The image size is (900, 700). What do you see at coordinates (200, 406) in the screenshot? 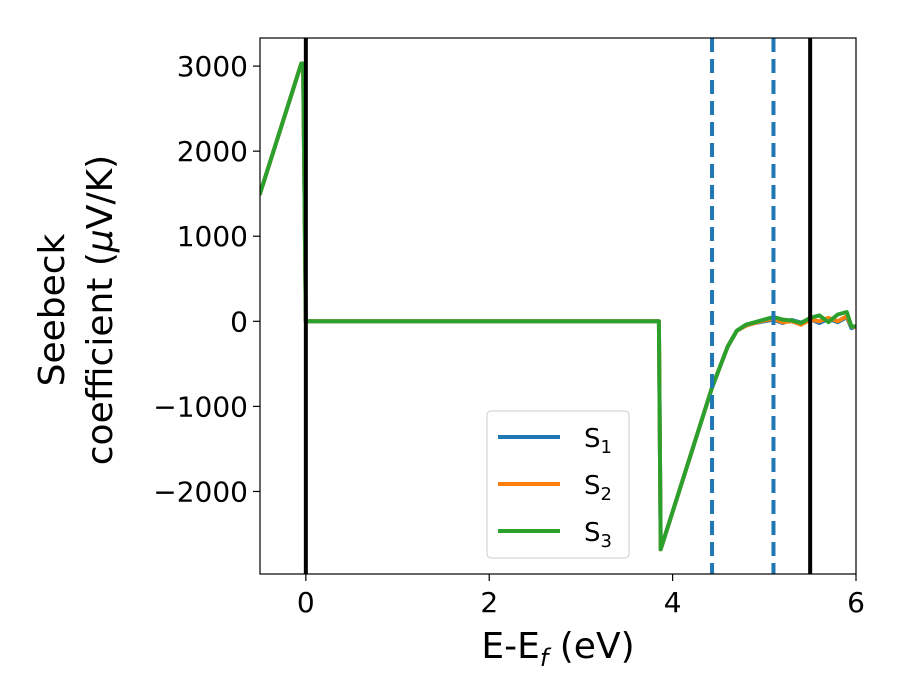
I see `y-tick-label: −1000` at bounding box center [200, 406].